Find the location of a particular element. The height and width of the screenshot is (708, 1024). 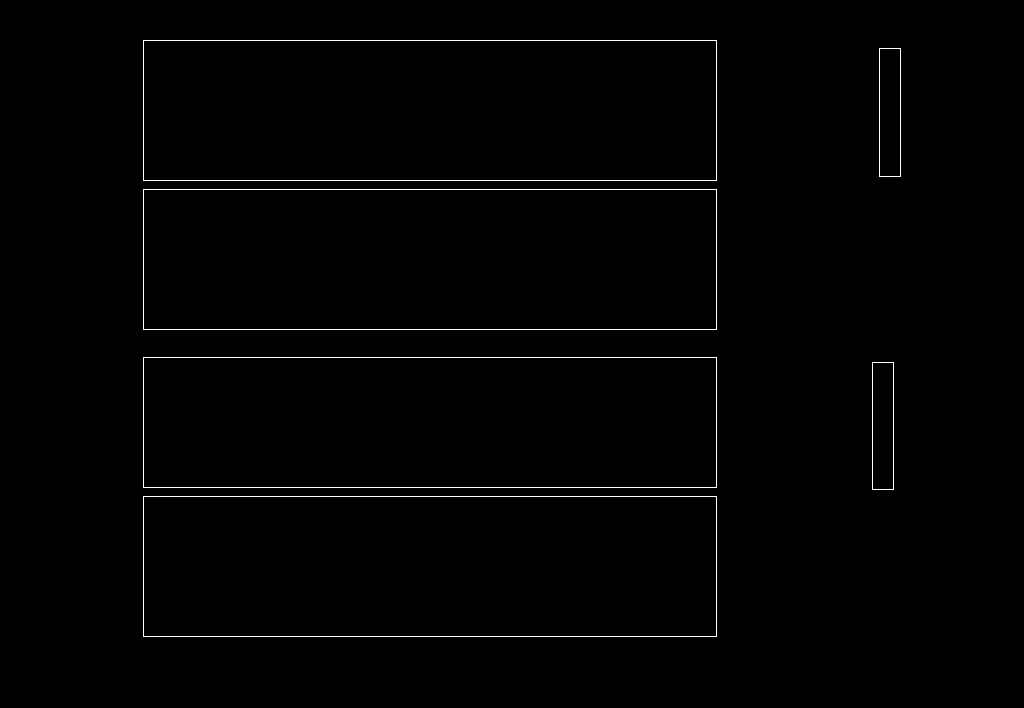

panel2-frame is located at coordinates (430, 259).